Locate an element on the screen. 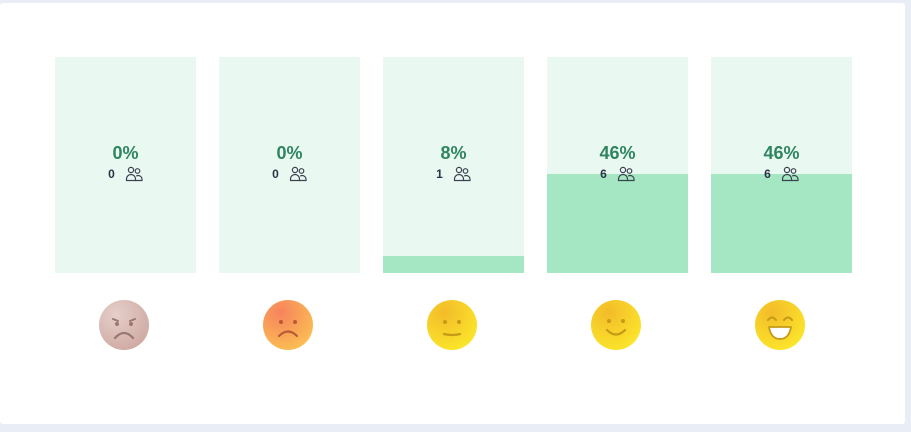 Image resolution: width=911 pixels, height=432 pixels. rating-column-happy: 46% 6 is located at coordinates (617, 203).